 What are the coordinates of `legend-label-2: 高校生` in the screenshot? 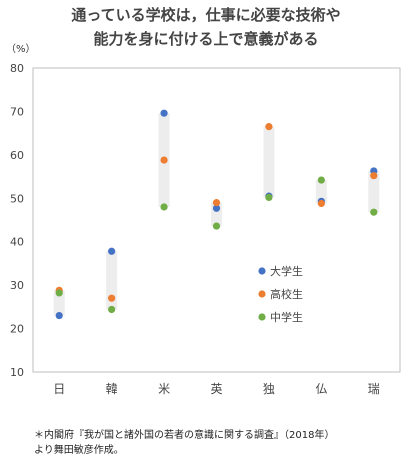 It's located at (286, 294).